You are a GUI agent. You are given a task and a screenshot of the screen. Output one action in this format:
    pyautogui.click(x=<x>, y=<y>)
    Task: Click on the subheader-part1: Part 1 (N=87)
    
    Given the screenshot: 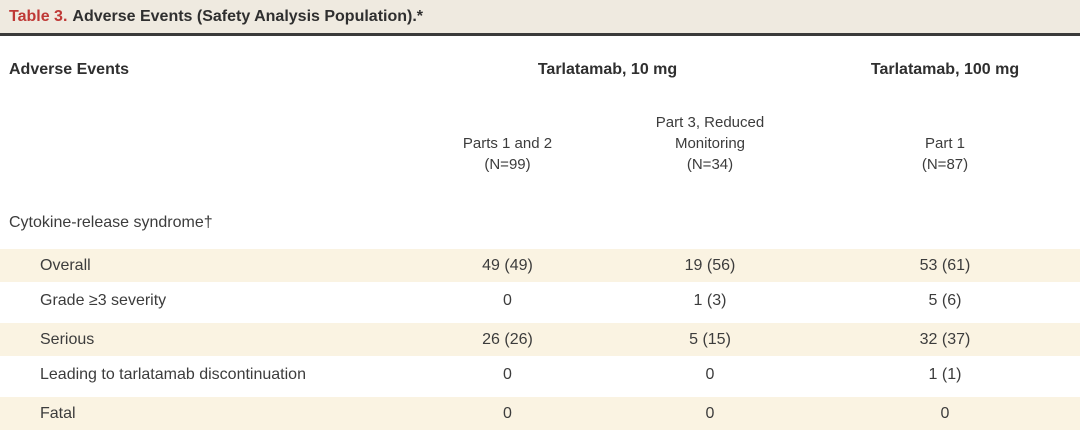 What is the action you would take?
    pyautogui.click(x=945, y=154)
    